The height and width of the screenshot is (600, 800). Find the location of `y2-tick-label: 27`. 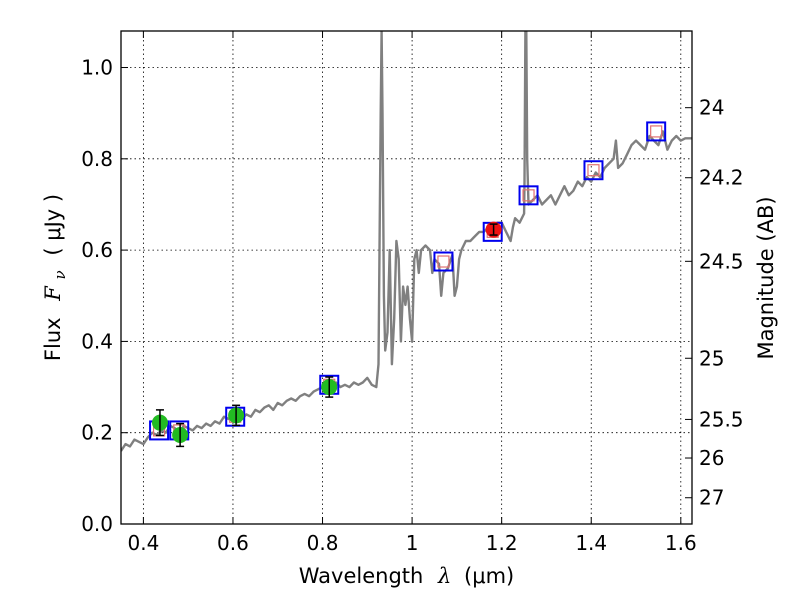

y2-tick-label: 27 is located at coordinates (711, 498).